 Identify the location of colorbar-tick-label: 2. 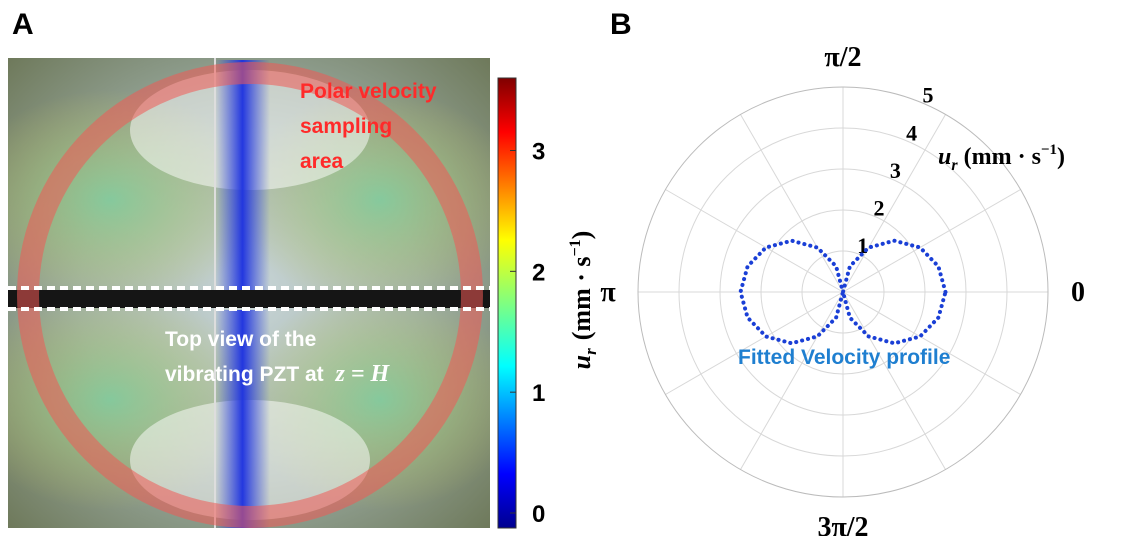
(538, 272).